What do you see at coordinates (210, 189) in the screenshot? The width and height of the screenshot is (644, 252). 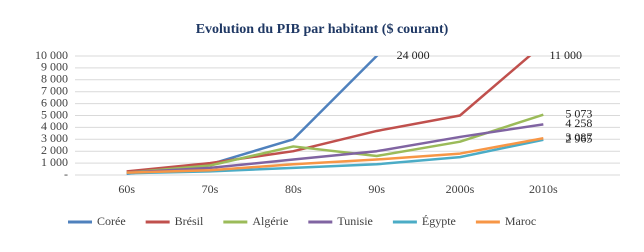 I see `x-tick-label: 70s` at bounding box center [210, 189].